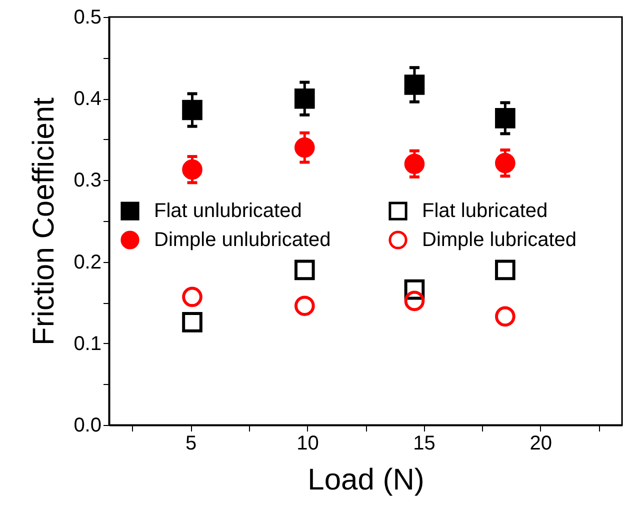  Describe the element at coordinates (366, 480) in the screenshot. I see `x-axis-title: Load (N)` at that location.